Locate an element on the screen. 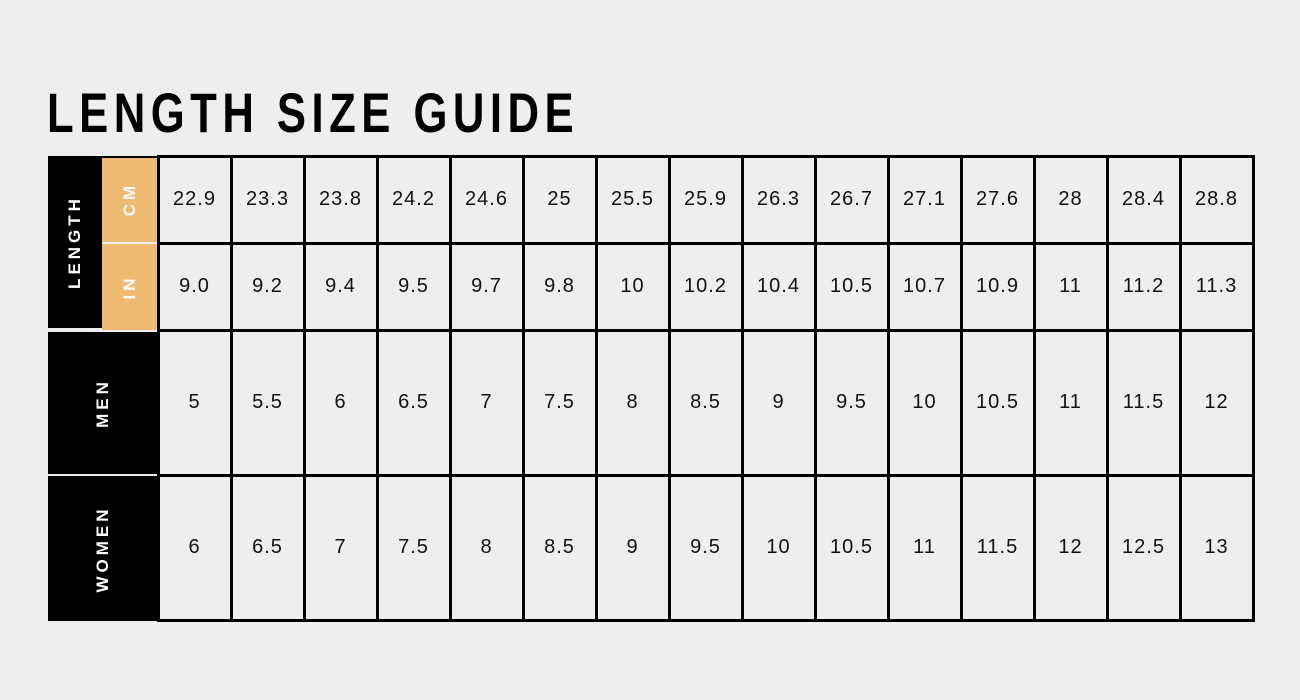 Image resolution: width=1300 pixels, height=700 pixels. women-label: WOMEN is located at coordinates (102, 548).